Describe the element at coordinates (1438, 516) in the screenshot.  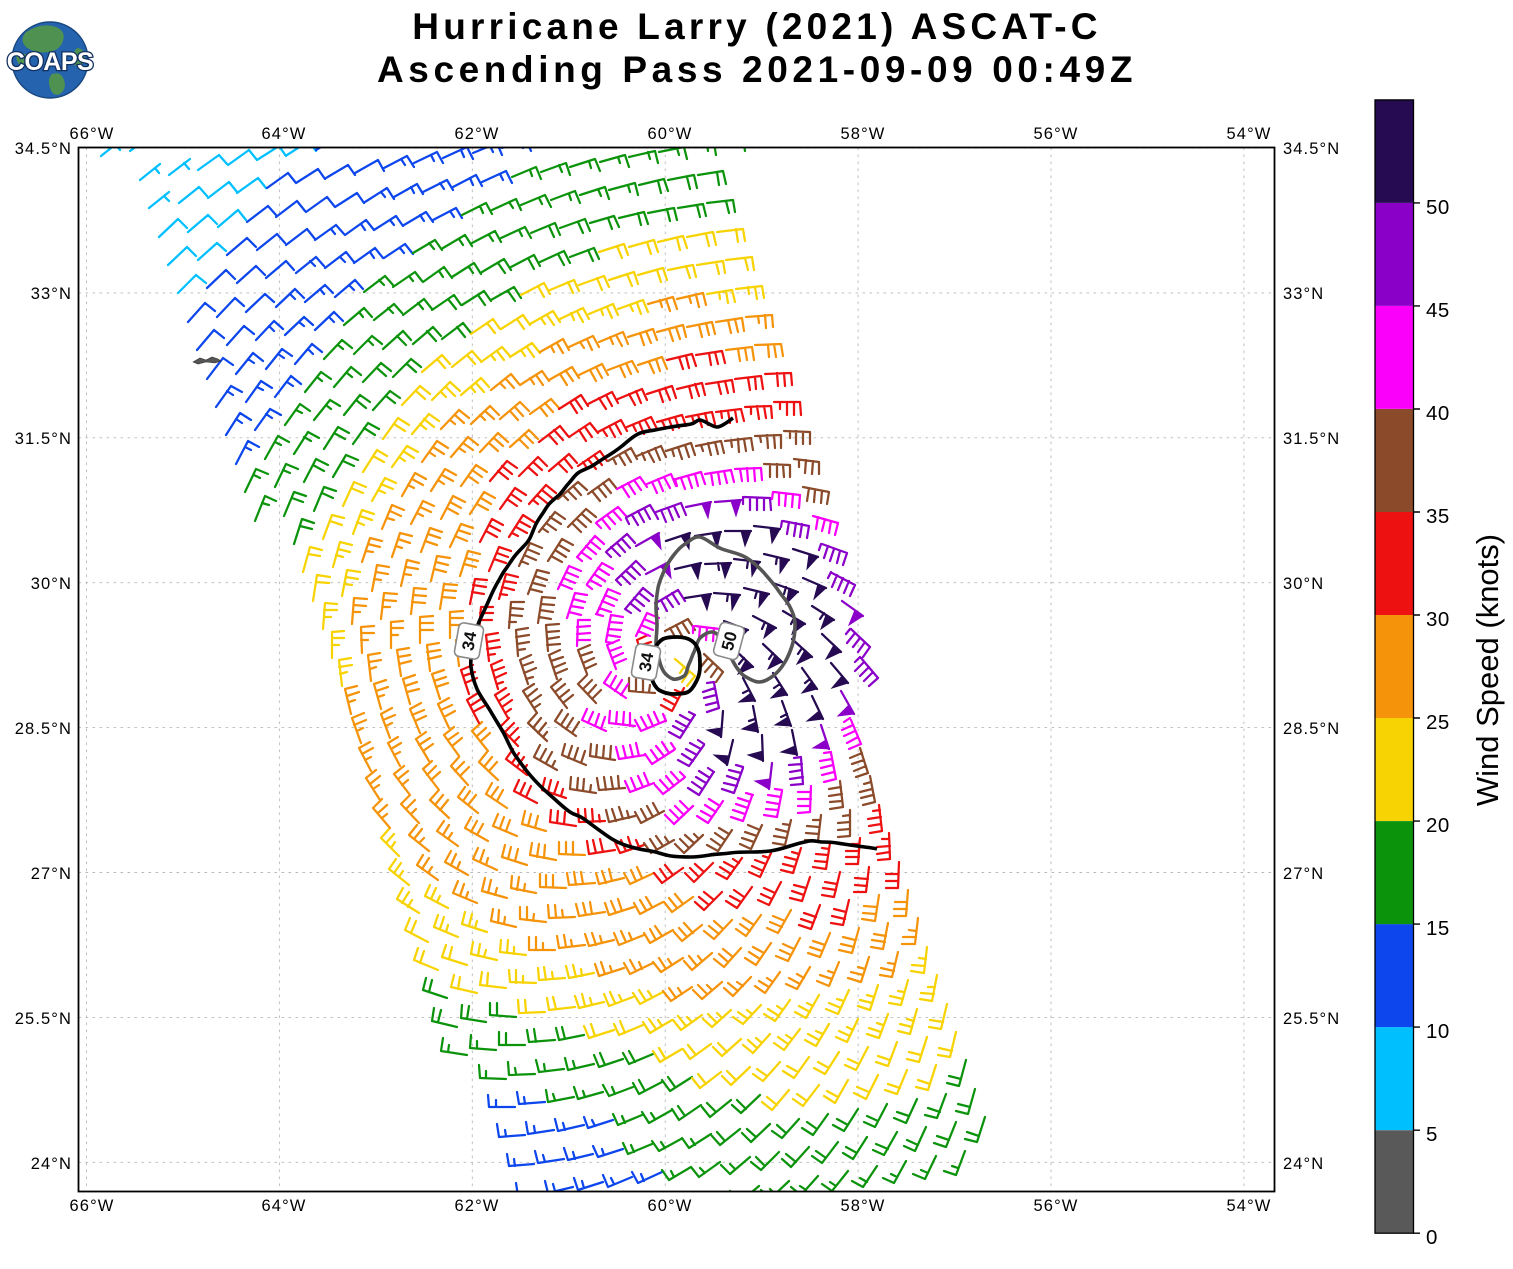
I see `svg-text: 35` at that location.